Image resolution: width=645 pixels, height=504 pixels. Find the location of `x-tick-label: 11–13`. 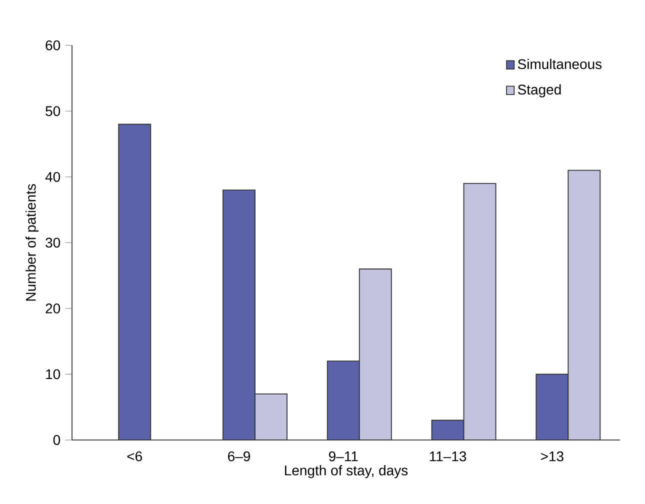

x-tick-label: 11–13 is located at coordinates (448, 456).